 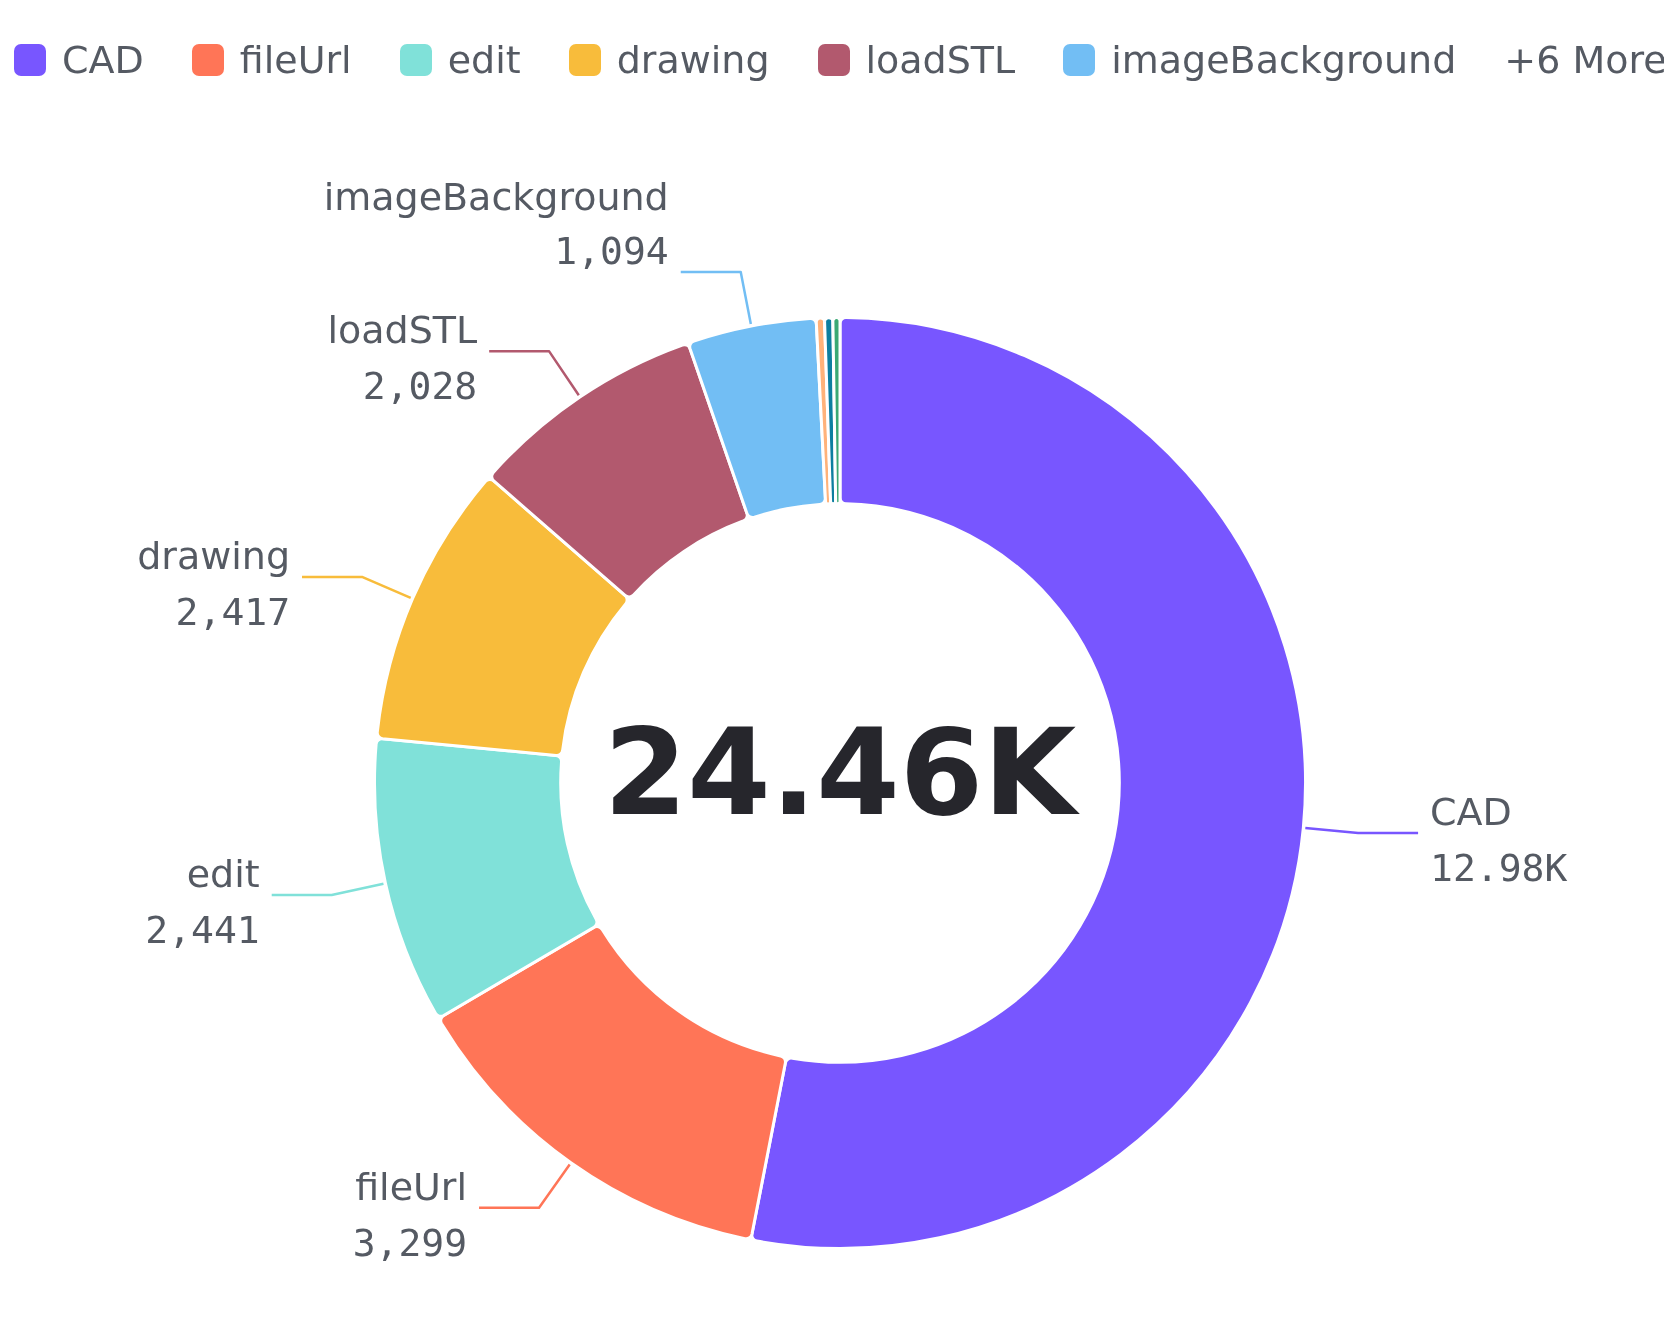 What do you see at coordinates (295, 60) in the screenshot?
I see `legend-label: fileUrl` at bounding box center [295, 60].